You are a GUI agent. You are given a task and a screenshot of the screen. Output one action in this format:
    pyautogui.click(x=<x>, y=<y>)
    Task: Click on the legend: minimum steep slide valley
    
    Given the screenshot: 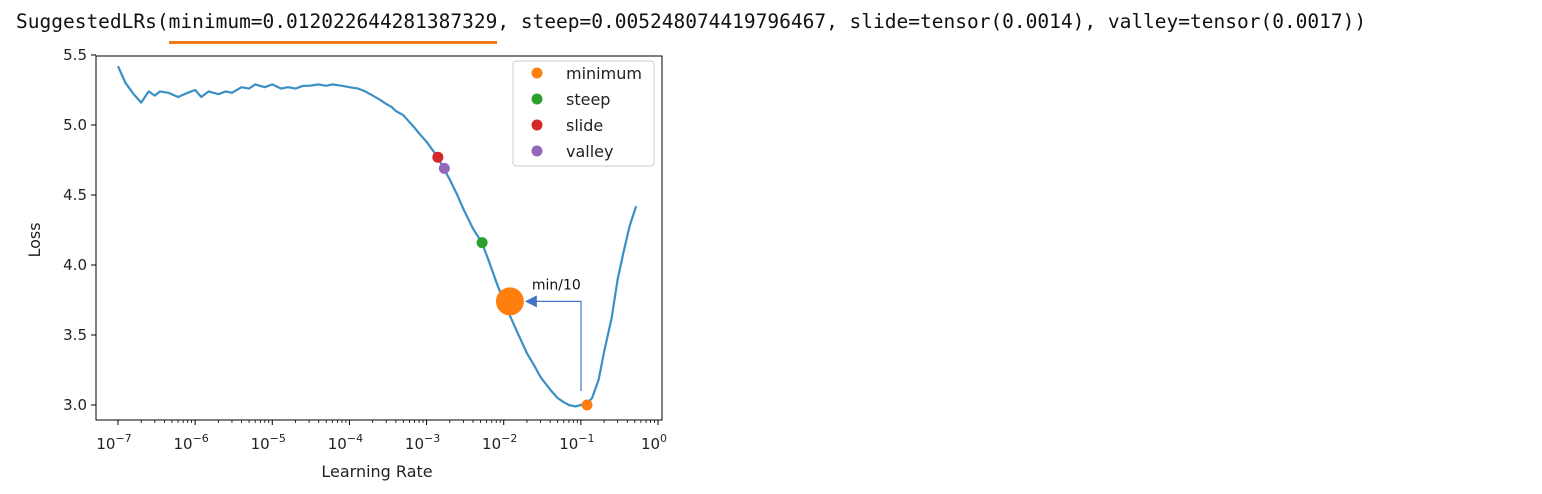 What is the action you would take?
    pyautogui.click(x=583, y=113)
    